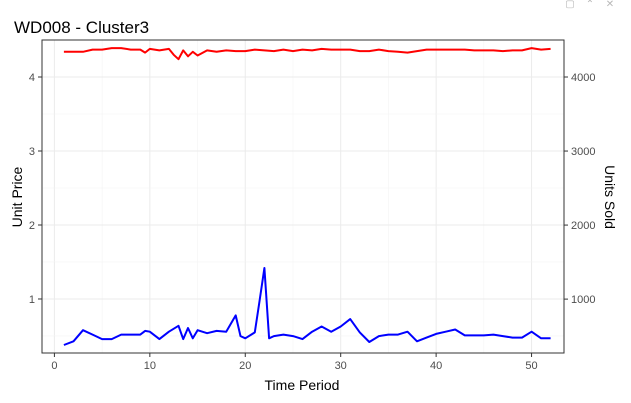  Describe the element at coordinates (436, 366) in the screenshot. I see `x-tick-label: 40` at that location.